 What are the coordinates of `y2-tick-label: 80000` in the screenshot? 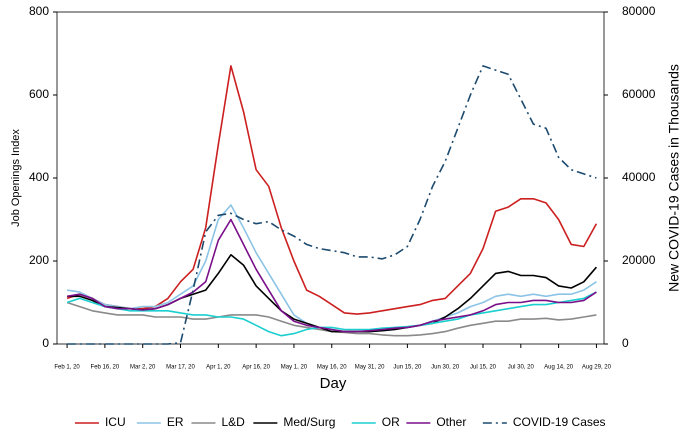 It's located at (639, 11).